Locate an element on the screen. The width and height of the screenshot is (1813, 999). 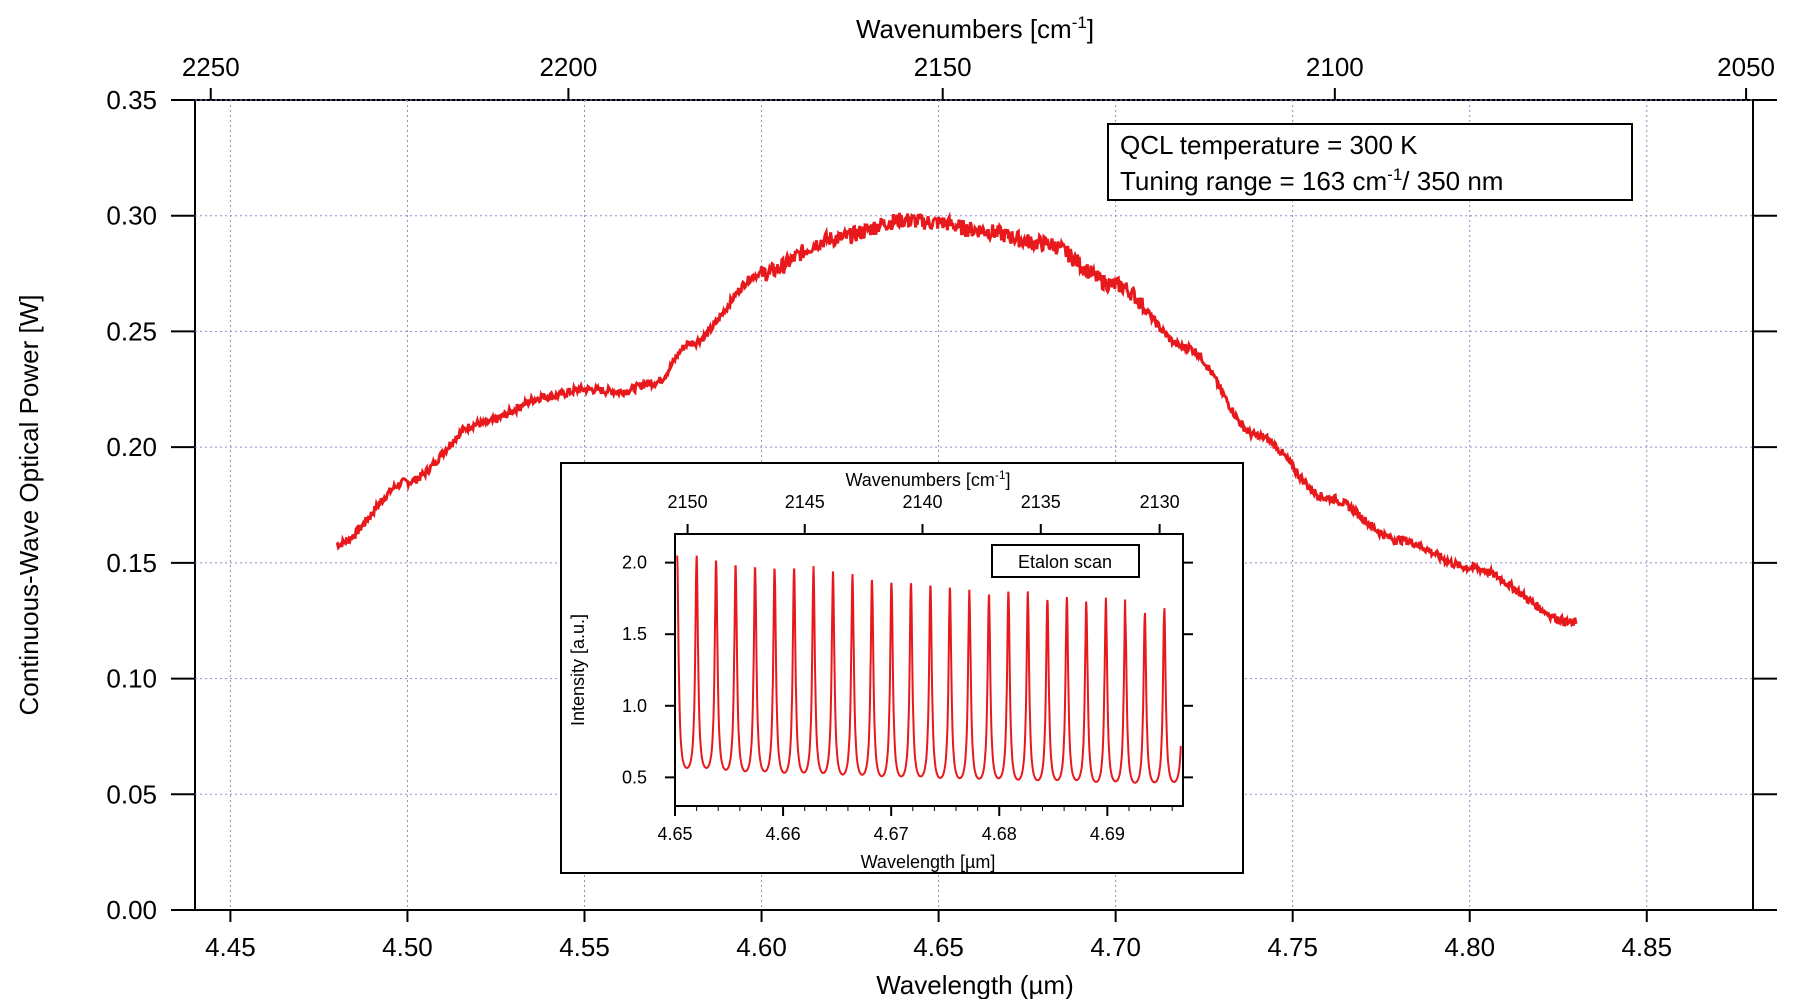
inset-x-axis-label-end: ] is located at coordinates (992, 862).